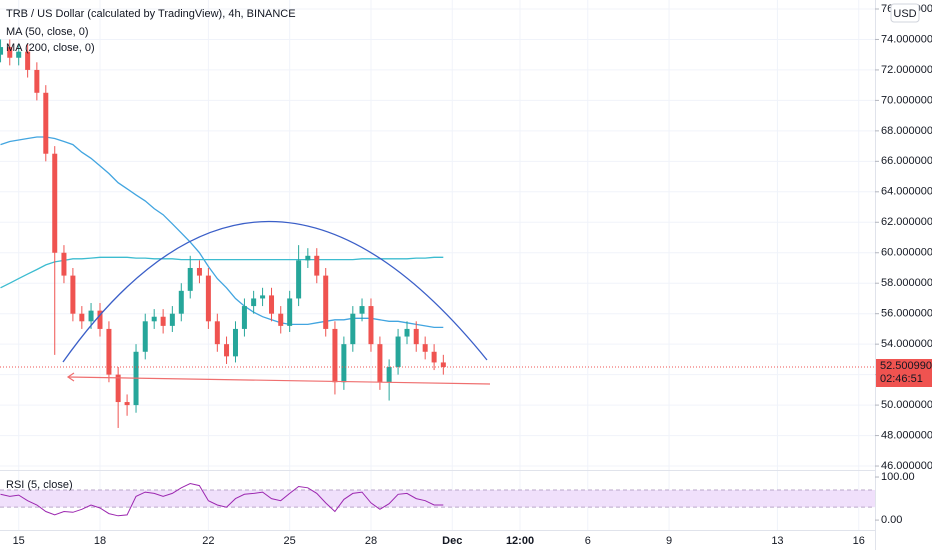 The width and height of the screenshot is (932, 550). What do you see at coordinates (222, 499) in the screenshot?
I see `rsi-line` at bounding box center [222, 499].